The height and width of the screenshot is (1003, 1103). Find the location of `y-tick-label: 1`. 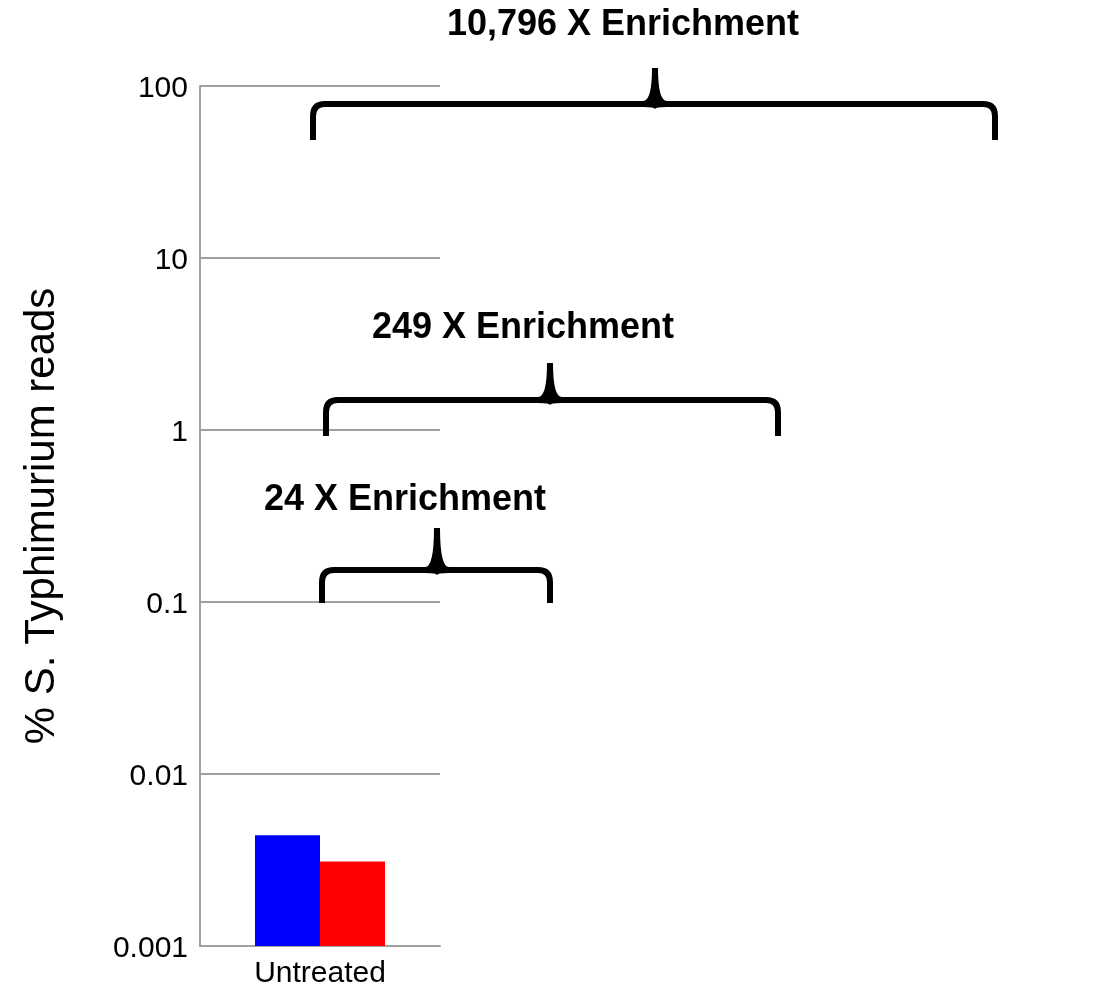

y-tick-label: 1 is located at coordinates (179, 430).